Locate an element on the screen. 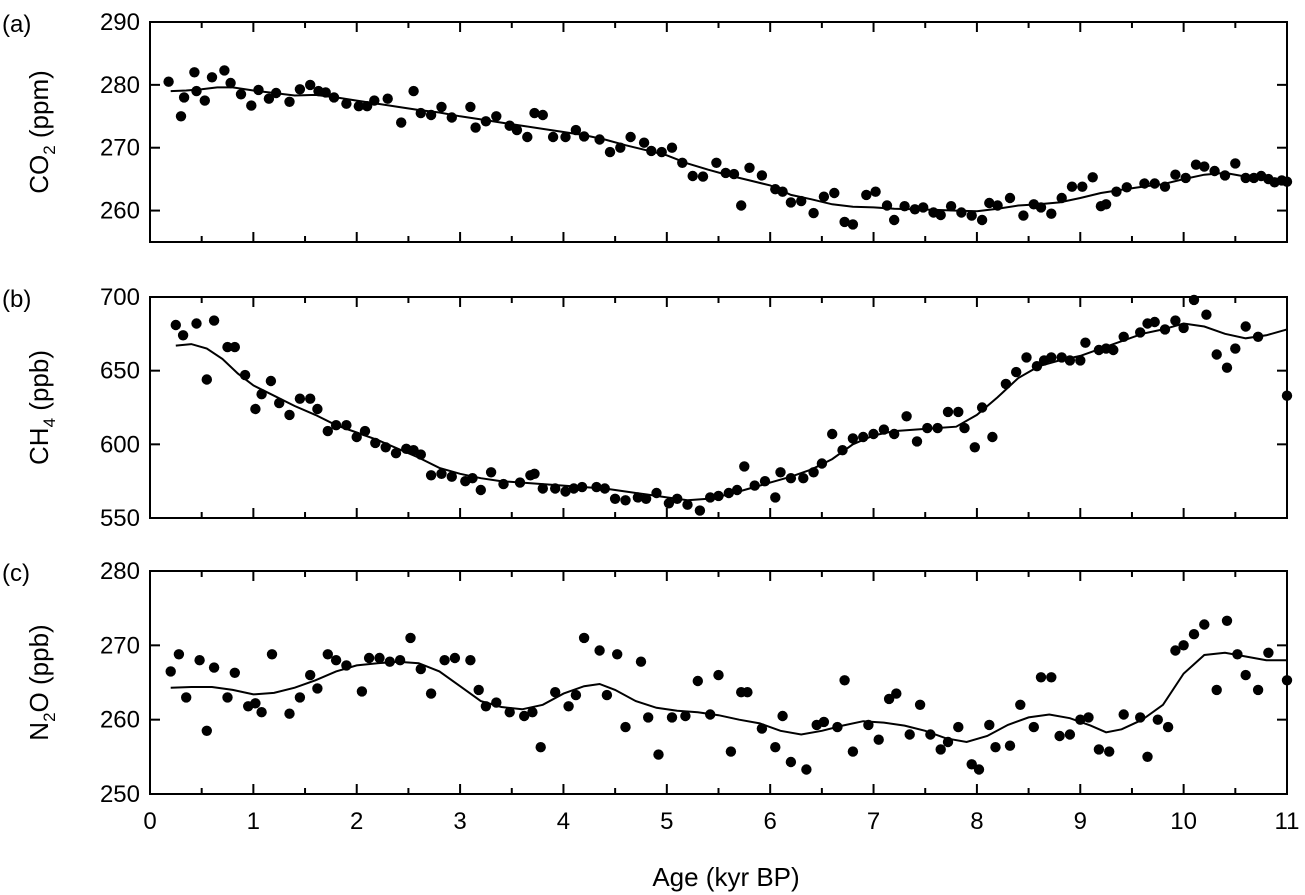  x-tick-label: 11 is located at coordinates (1287, 821).